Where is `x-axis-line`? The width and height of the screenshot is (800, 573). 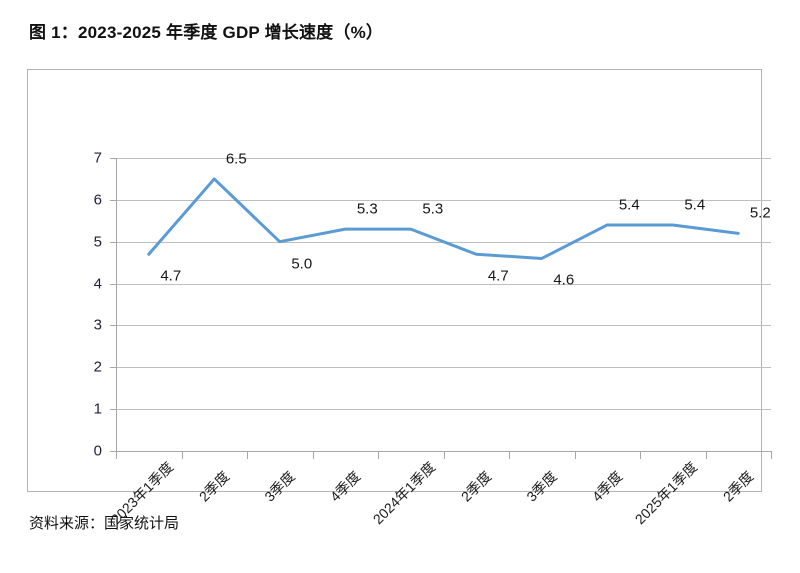 x-axis-line is located at coordinates (444, 451).